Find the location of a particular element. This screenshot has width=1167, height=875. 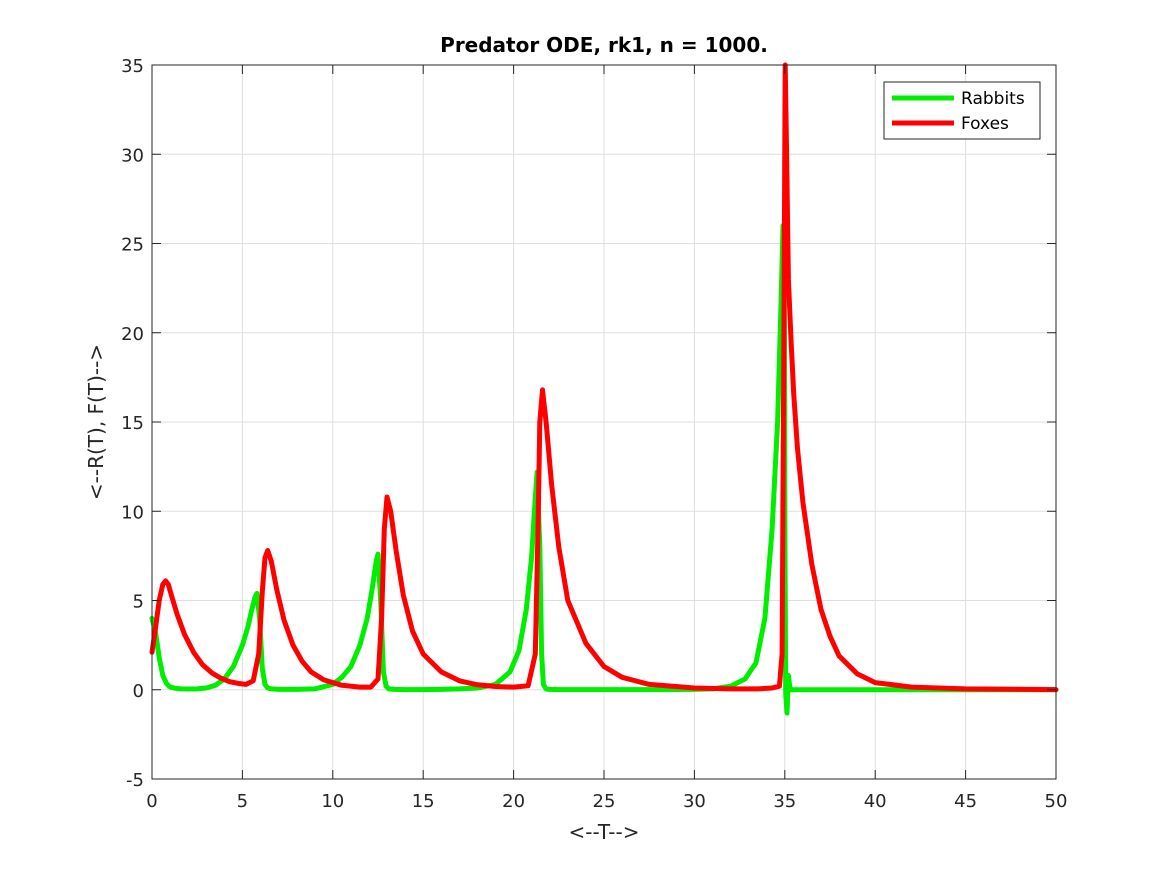

x-tick-label: 40 is located at coordinates (875, 801).